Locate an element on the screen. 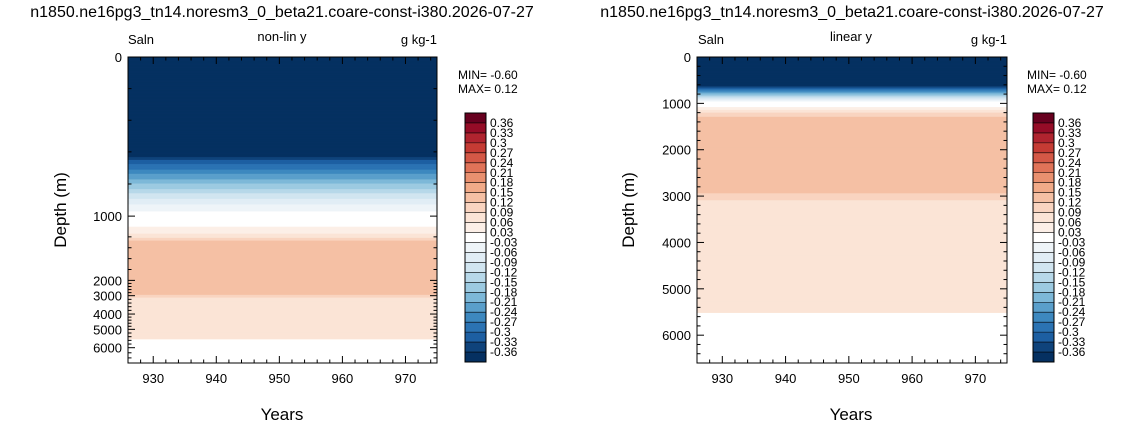 This screenshot has height=427, width=1135. x-tick-label: 960 is located at coordinates (912, 378).